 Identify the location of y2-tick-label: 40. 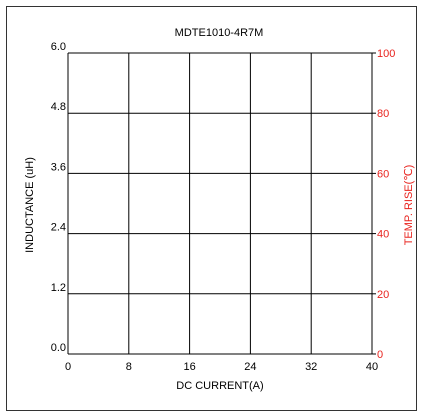
(383, 235).